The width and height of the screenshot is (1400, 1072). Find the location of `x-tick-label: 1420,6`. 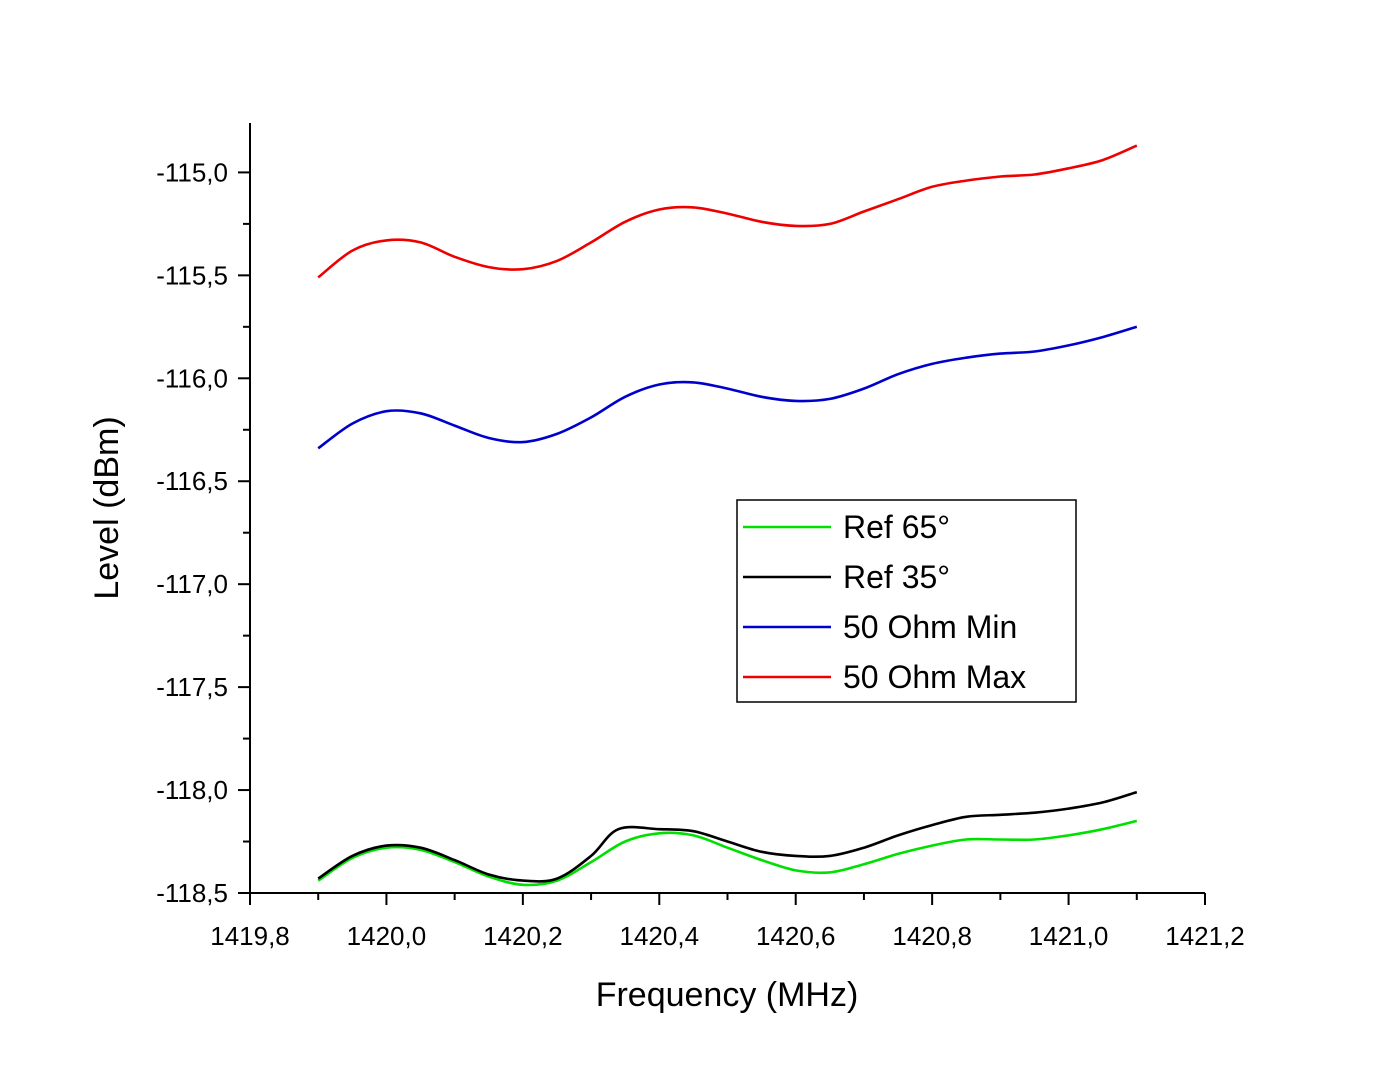

x-tick-label: 1420,6 is located at coordinates (796, 936).